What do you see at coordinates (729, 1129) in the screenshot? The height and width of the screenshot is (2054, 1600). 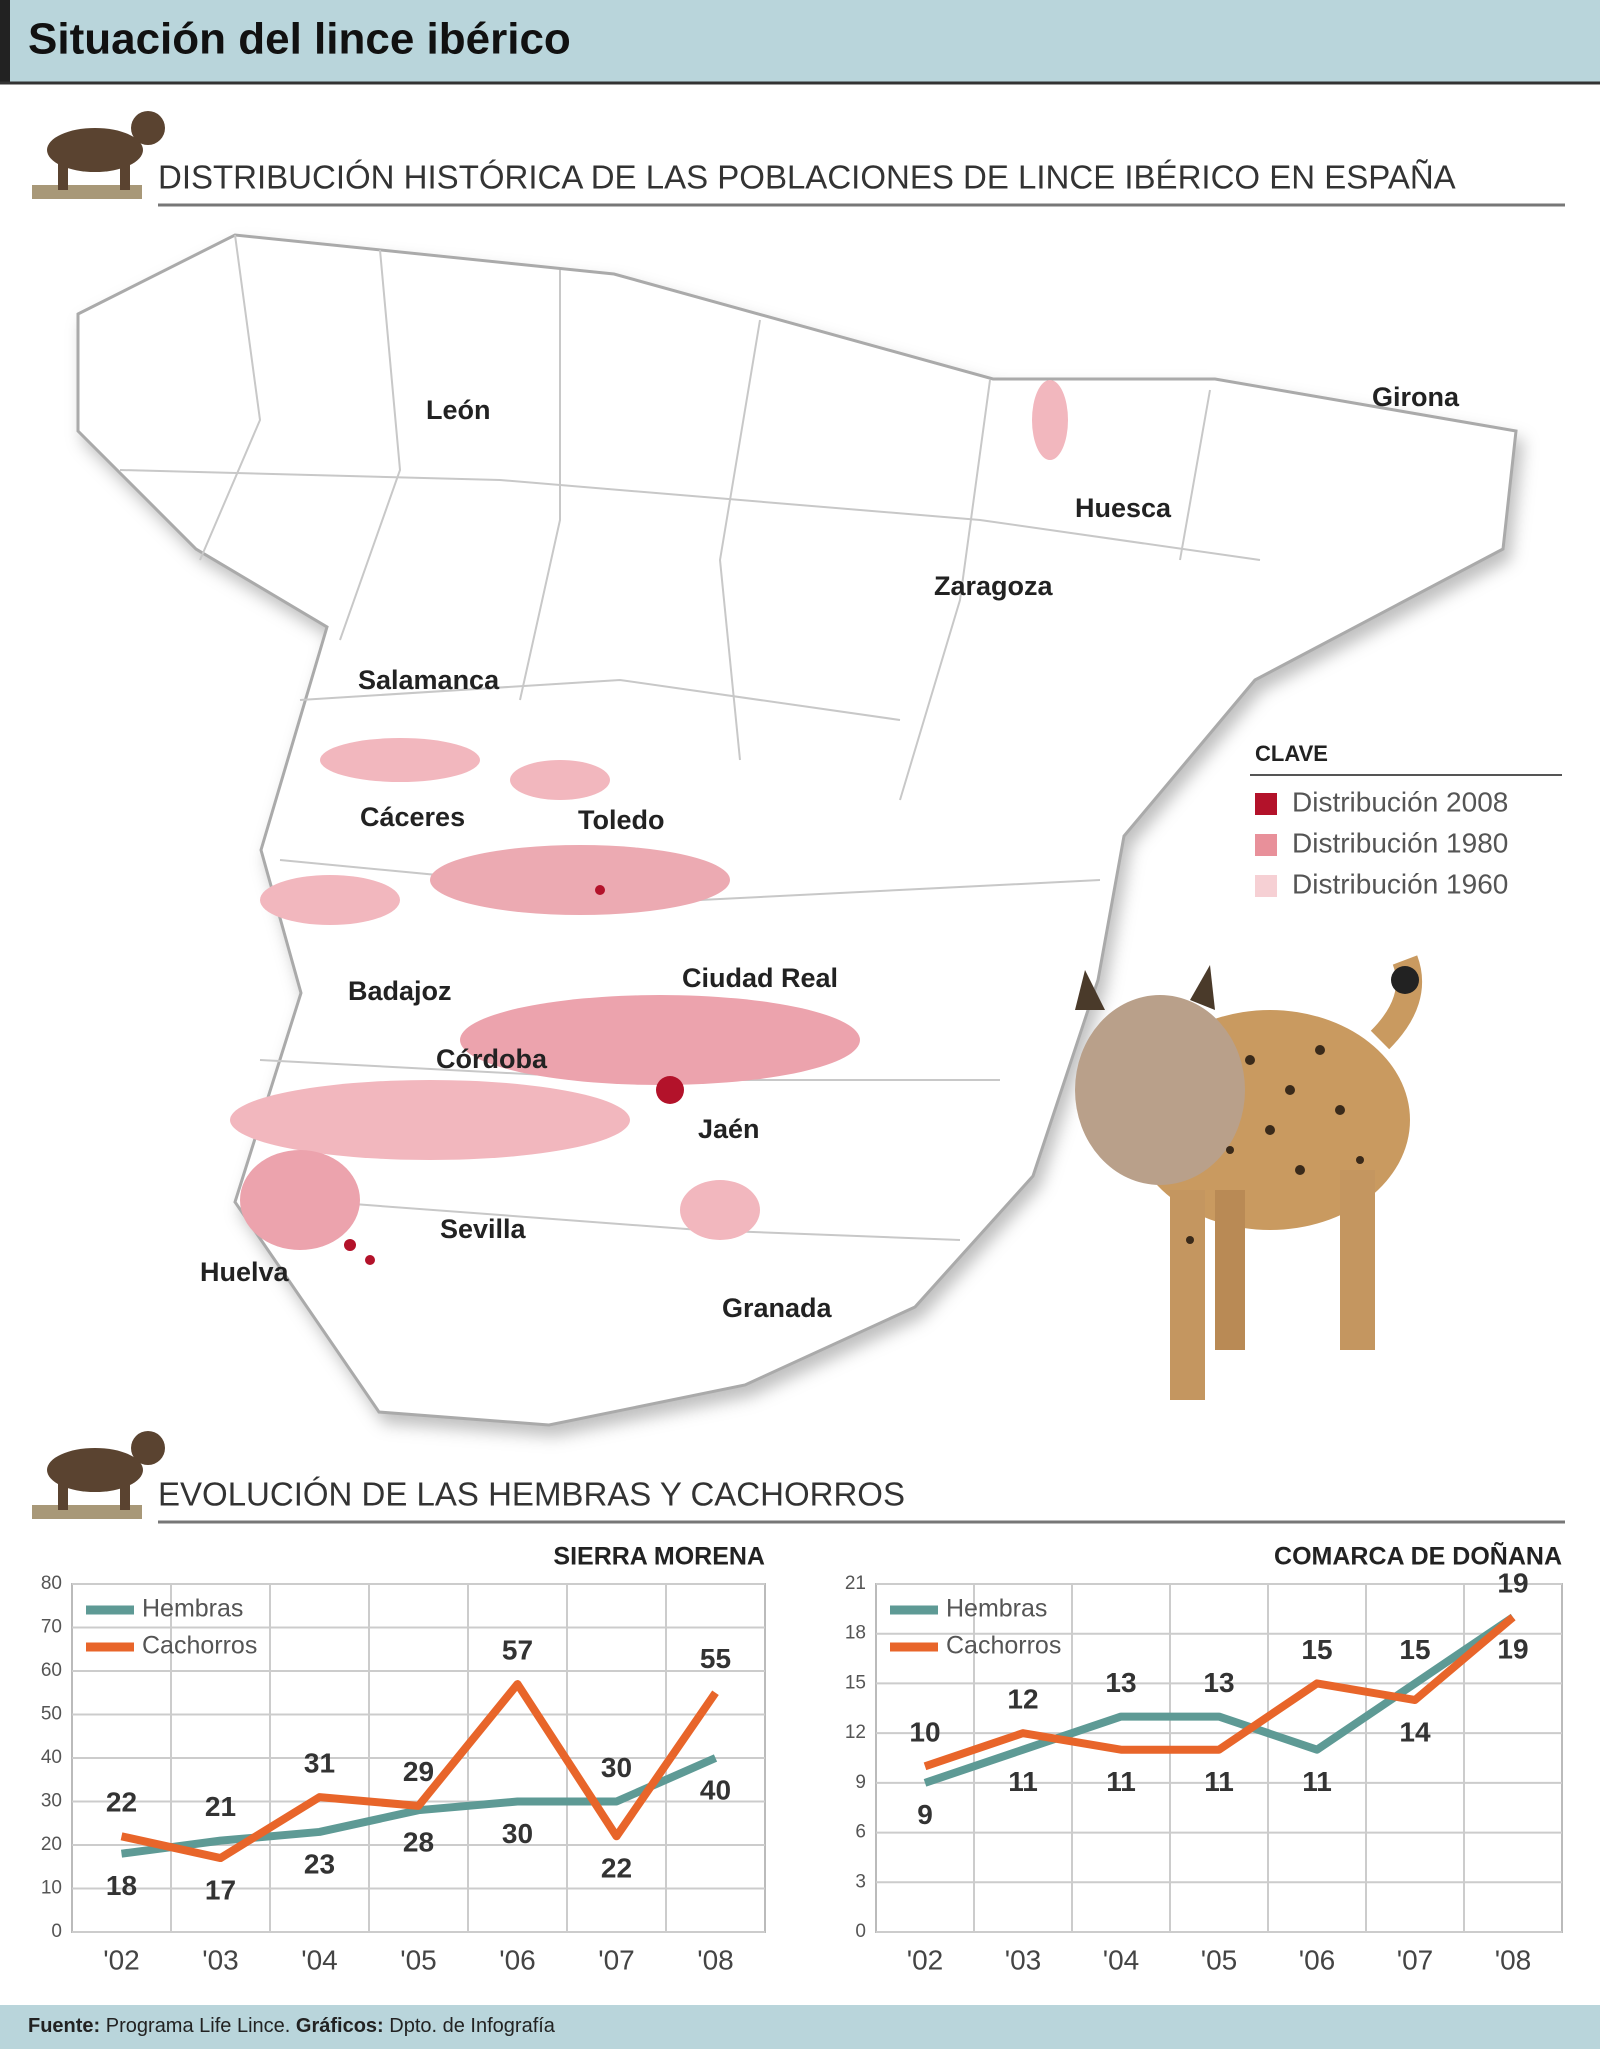 I see `map-label: Jaén` at bounding box center [729, 1129].